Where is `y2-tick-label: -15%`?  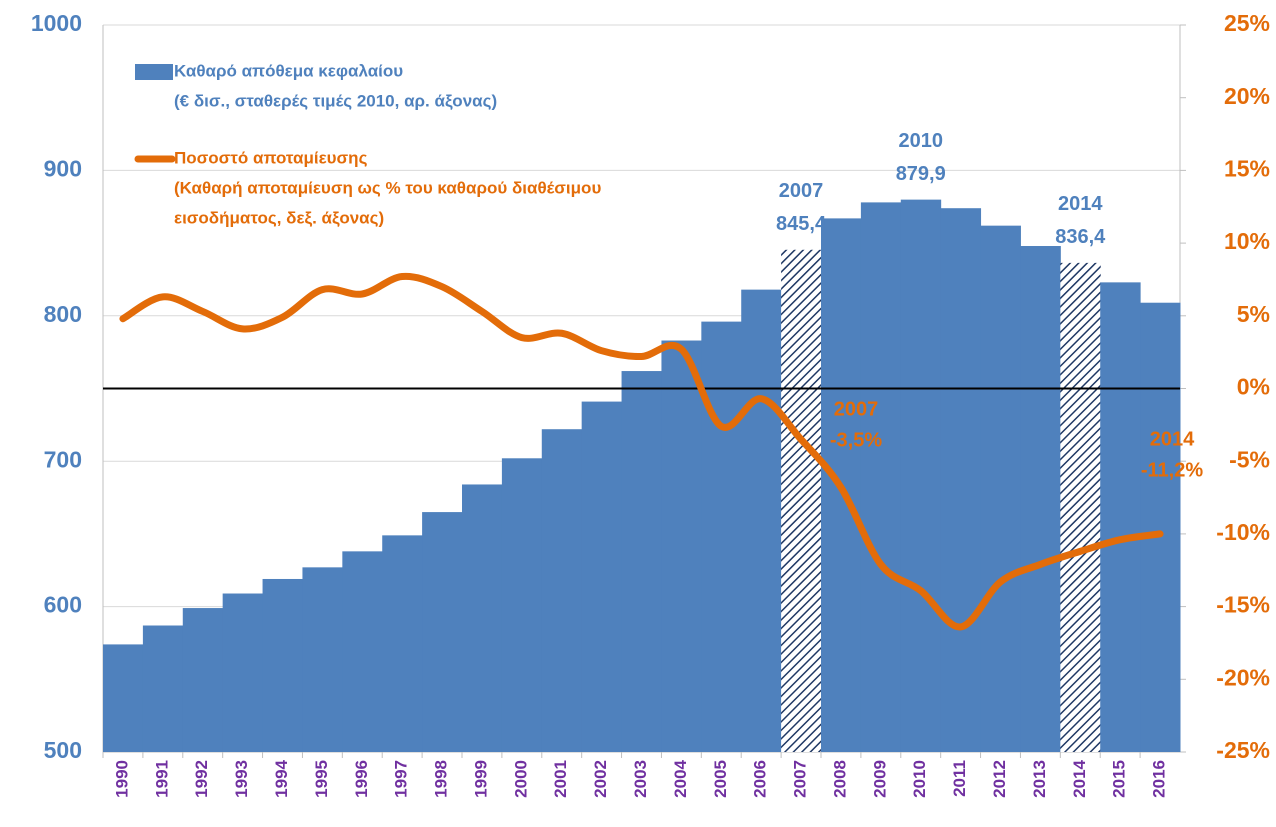 y2-tick-label: -15% is located at coordinates (1243, 605).